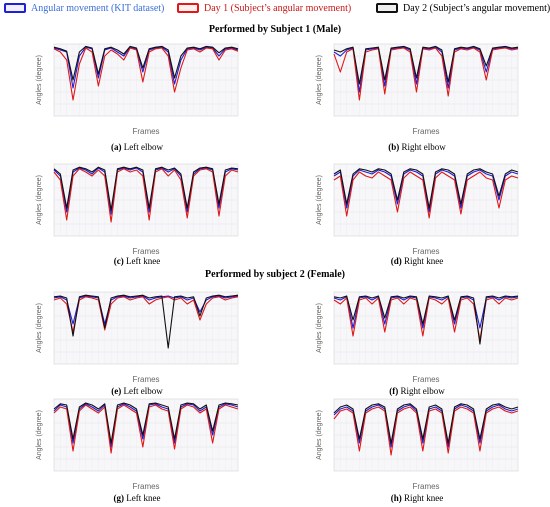  What do you see at coordinates (188, 8) in the screenshot?
I see `legend-swatch-day1` at bounding box center [188, 8].